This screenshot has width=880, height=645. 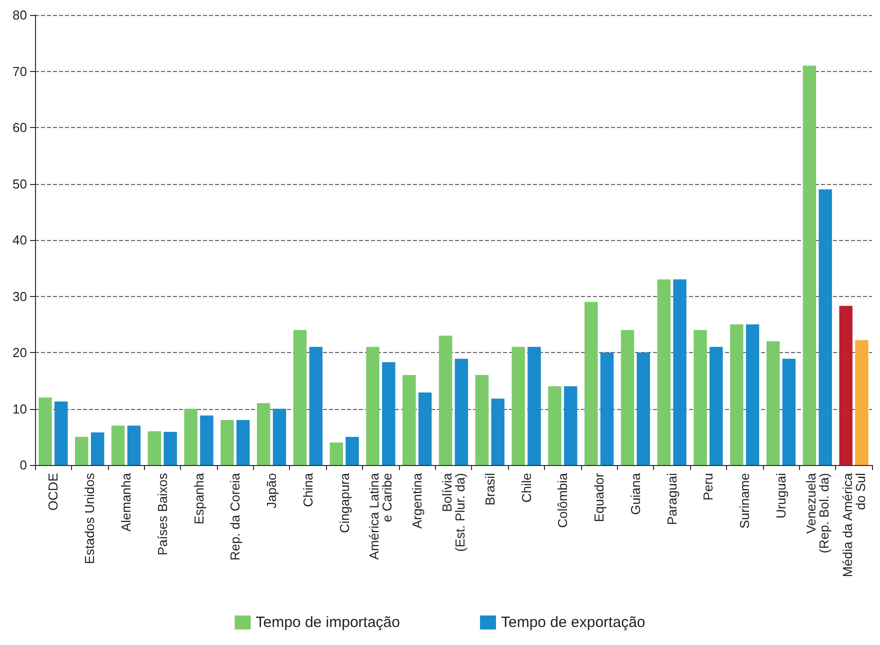 I want to click on x-tick-label: Colômbia, so click(x=562, y=500).